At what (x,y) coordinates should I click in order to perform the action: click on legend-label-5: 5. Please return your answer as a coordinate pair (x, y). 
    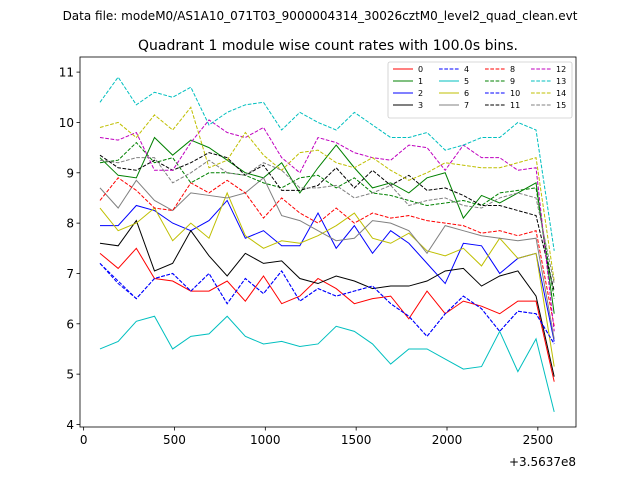
    Looking at the image, I should click on (466, 81).